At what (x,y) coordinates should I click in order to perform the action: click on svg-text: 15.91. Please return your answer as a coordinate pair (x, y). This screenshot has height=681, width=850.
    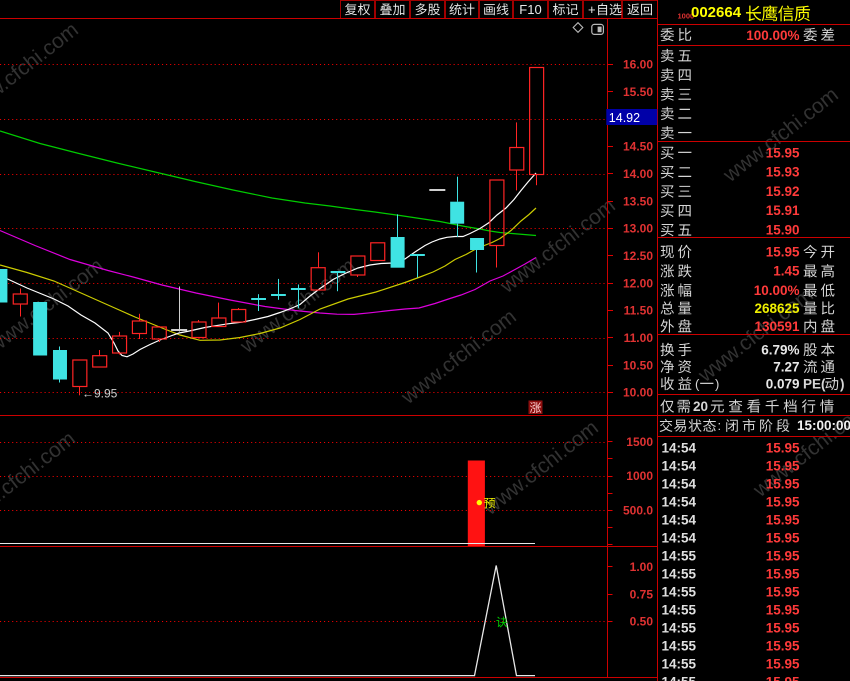
    Looking at the image, I should click on (783, 210).